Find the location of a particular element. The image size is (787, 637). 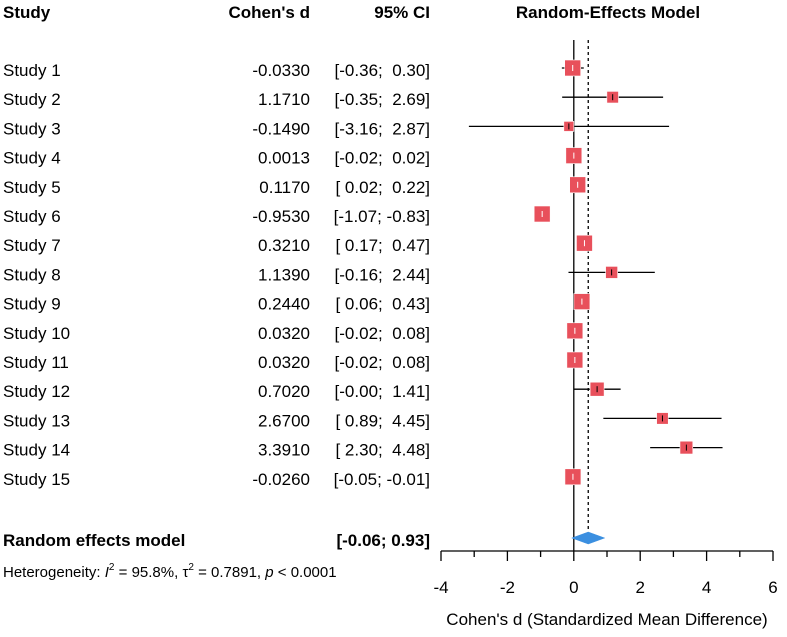

header-95-ci: 95% CI is located at coordinates (402, 12).